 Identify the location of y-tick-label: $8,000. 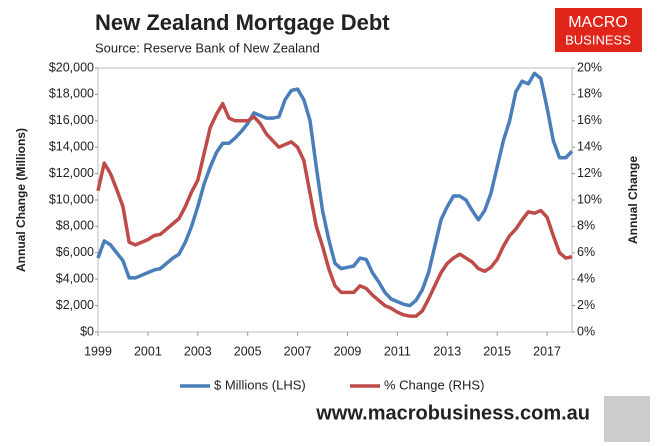
(75, 226).